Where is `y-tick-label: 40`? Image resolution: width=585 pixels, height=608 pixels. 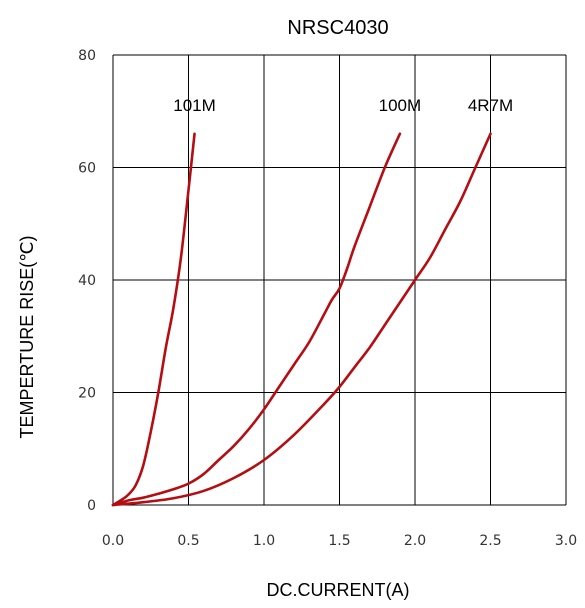 y-tick-label: 40 is located at coordinates (87, 281).